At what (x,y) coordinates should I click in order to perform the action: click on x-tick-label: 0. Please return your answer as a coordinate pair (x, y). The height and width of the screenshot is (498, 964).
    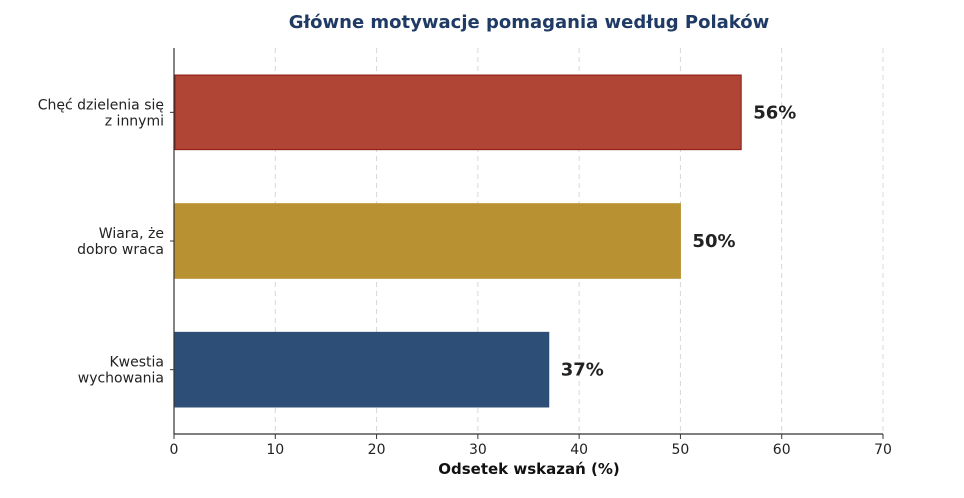
    Looking at the image, I should click on (174, 450).